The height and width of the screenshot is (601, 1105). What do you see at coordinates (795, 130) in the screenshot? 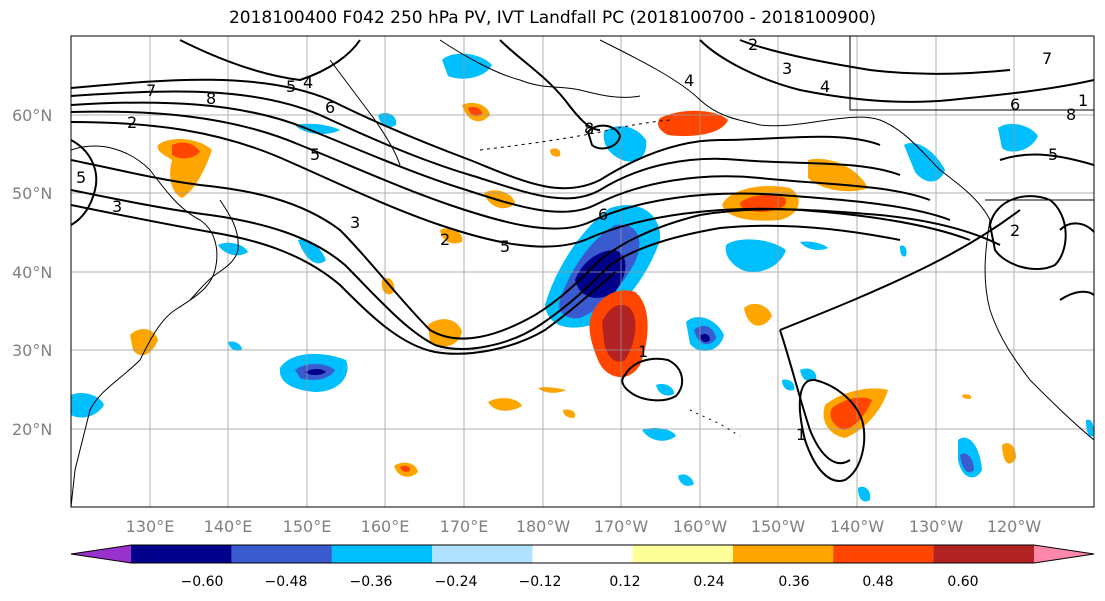
I see `alaska-coastline` at bounding box center [795, 130].